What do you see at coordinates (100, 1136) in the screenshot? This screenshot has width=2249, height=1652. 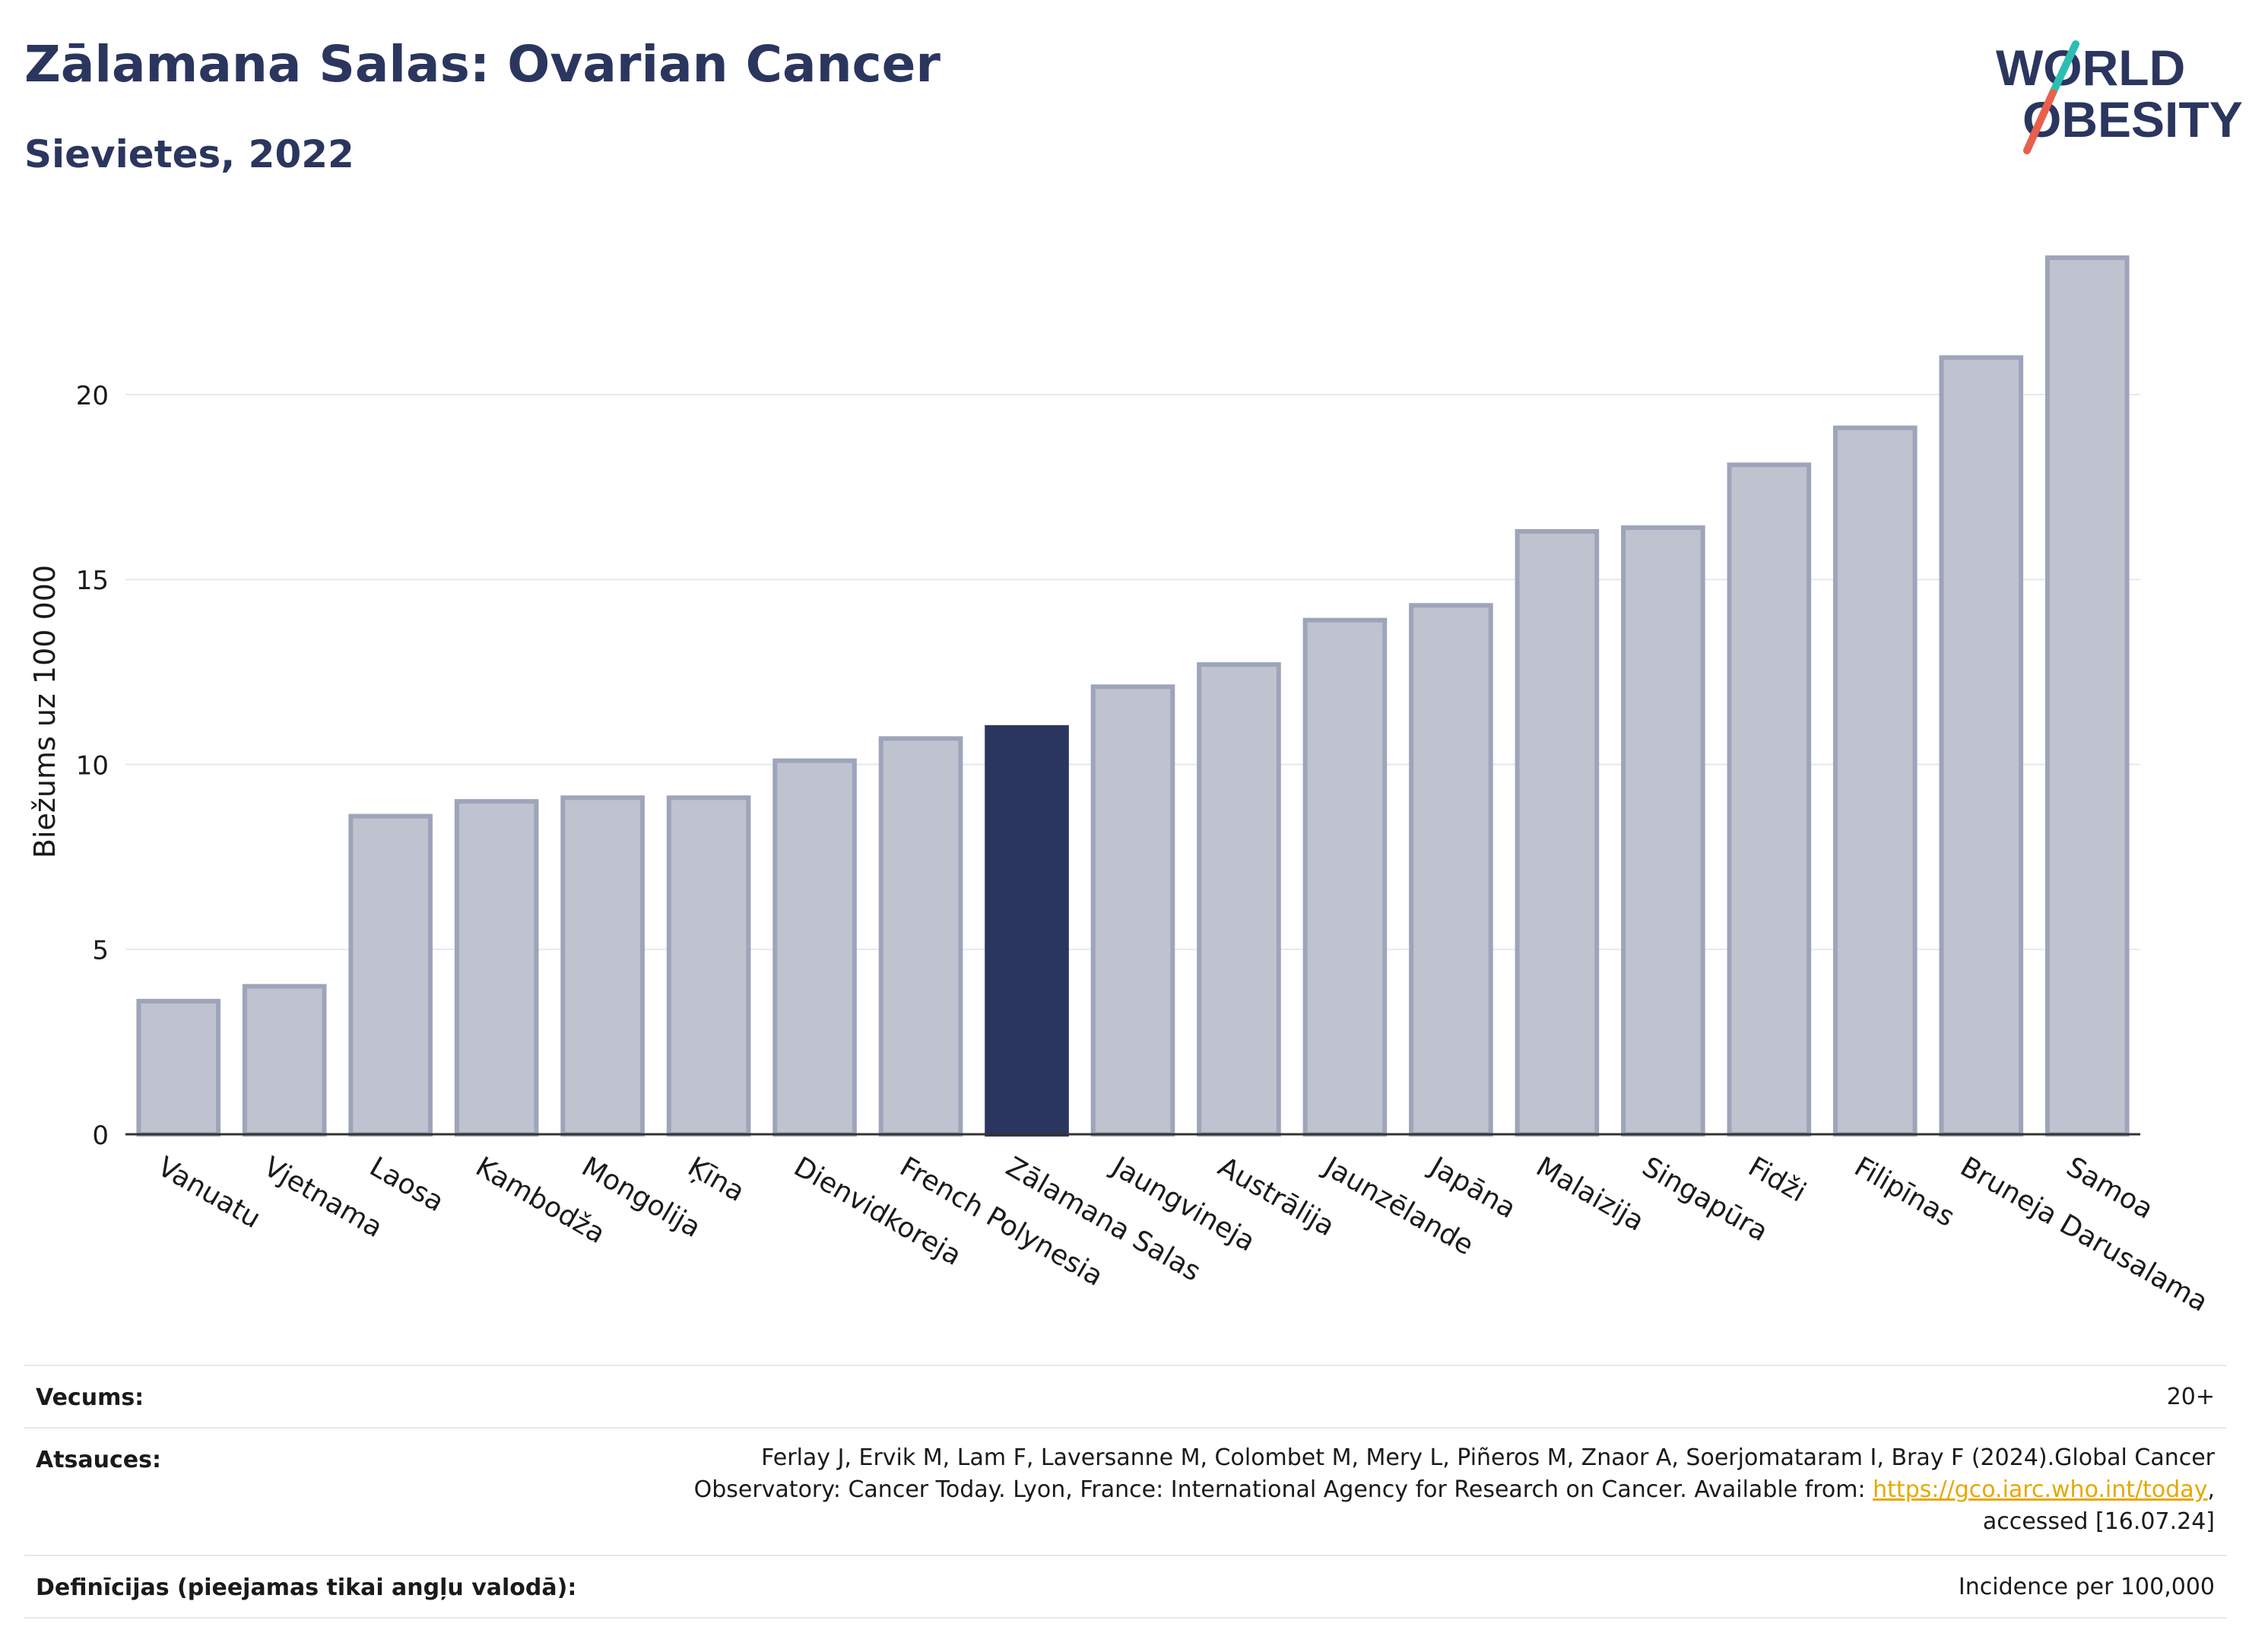 I see `y-tick-label: 0` at bounding box center [100, 1136].